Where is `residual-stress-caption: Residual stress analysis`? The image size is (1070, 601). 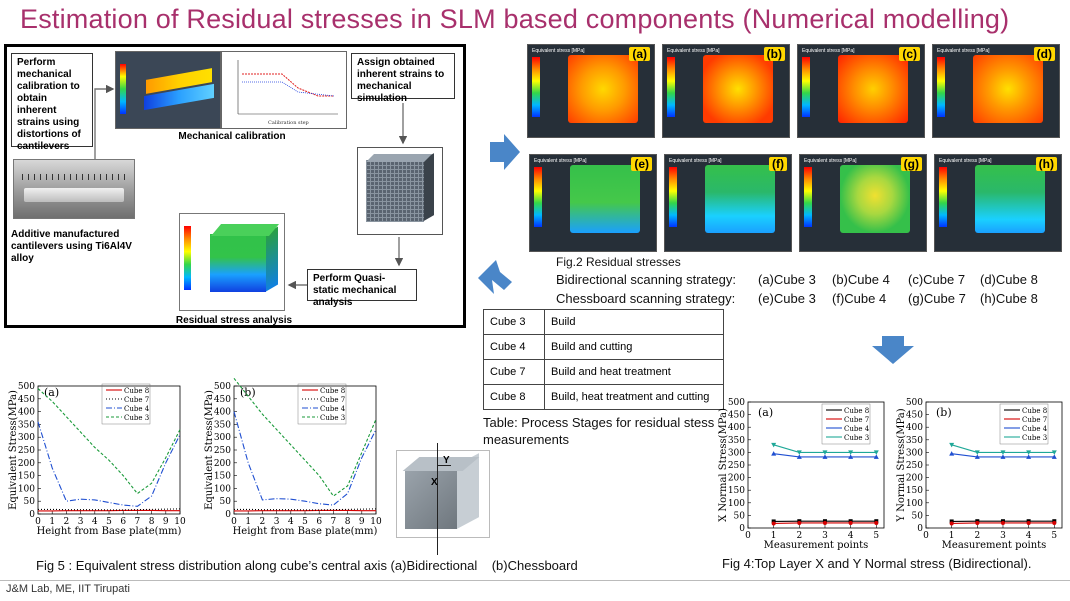
residual-stress-caption: Residual stress analysis is located at coordinates (234, 320).